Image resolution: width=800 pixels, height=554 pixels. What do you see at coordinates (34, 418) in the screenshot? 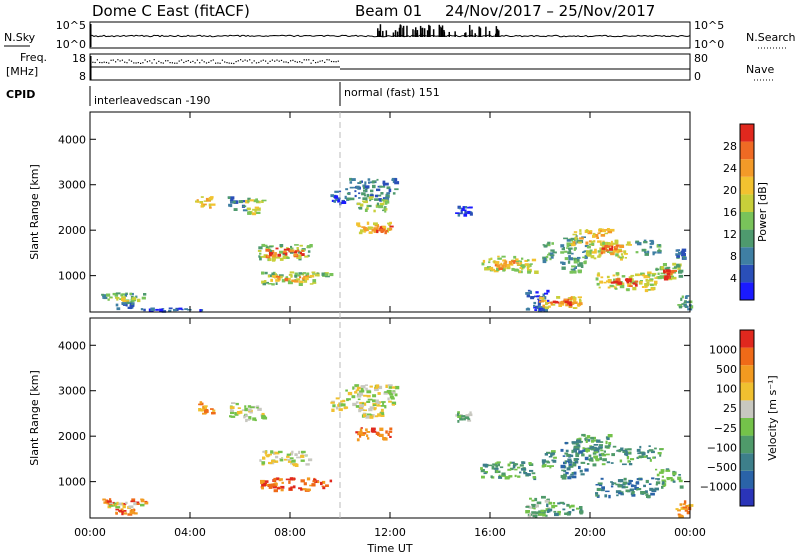
I see `velocity-ylabel: Slant Range [km]` at bounding box center [34, 418].